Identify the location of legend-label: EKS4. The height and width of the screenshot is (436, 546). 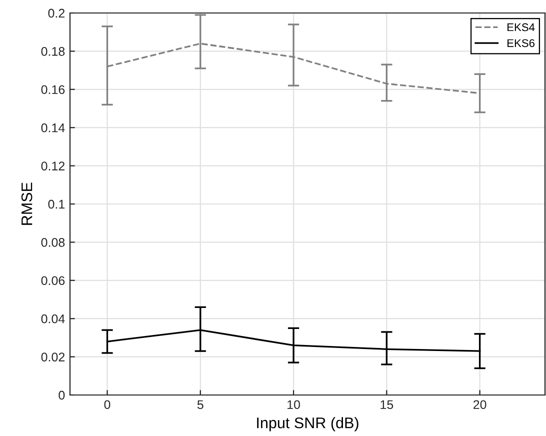
(521, 27).